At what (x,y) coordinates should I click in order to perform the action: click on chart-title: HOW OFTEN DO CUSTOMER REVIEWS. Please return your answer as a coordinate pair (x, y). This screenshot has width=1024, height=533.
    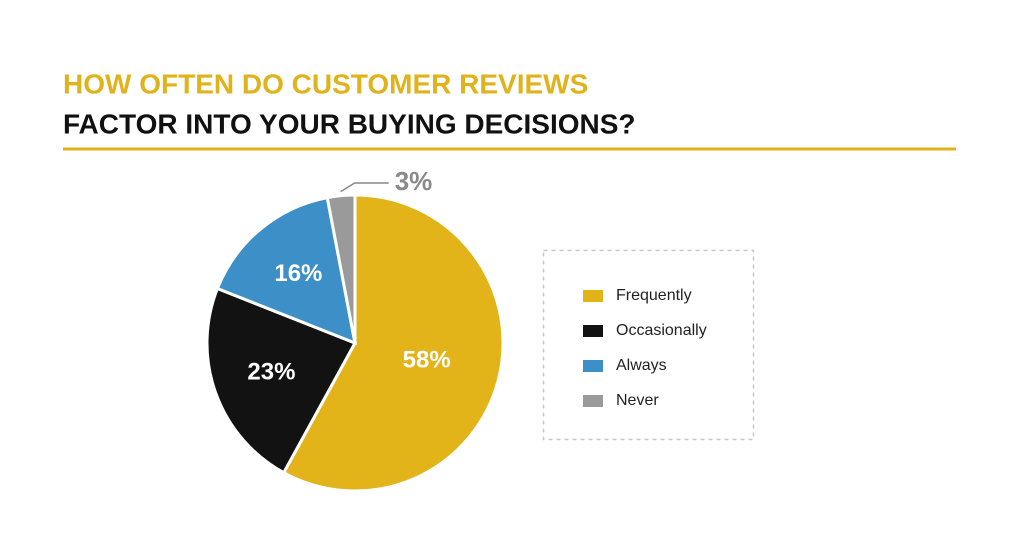
    Looking at the image, I should click on (325, 83).